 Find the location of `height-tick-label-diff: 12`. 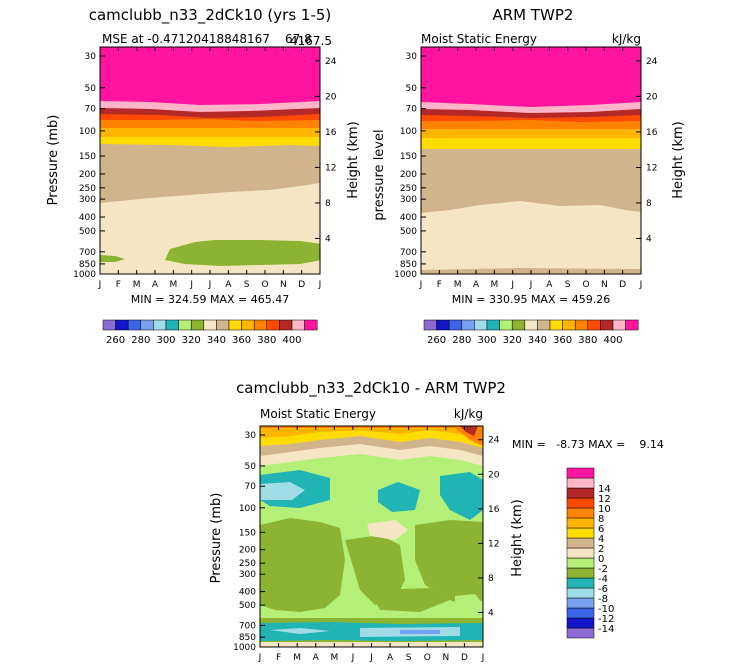

height-tick-label-diff: 12 is located at coordinates (493, 544).